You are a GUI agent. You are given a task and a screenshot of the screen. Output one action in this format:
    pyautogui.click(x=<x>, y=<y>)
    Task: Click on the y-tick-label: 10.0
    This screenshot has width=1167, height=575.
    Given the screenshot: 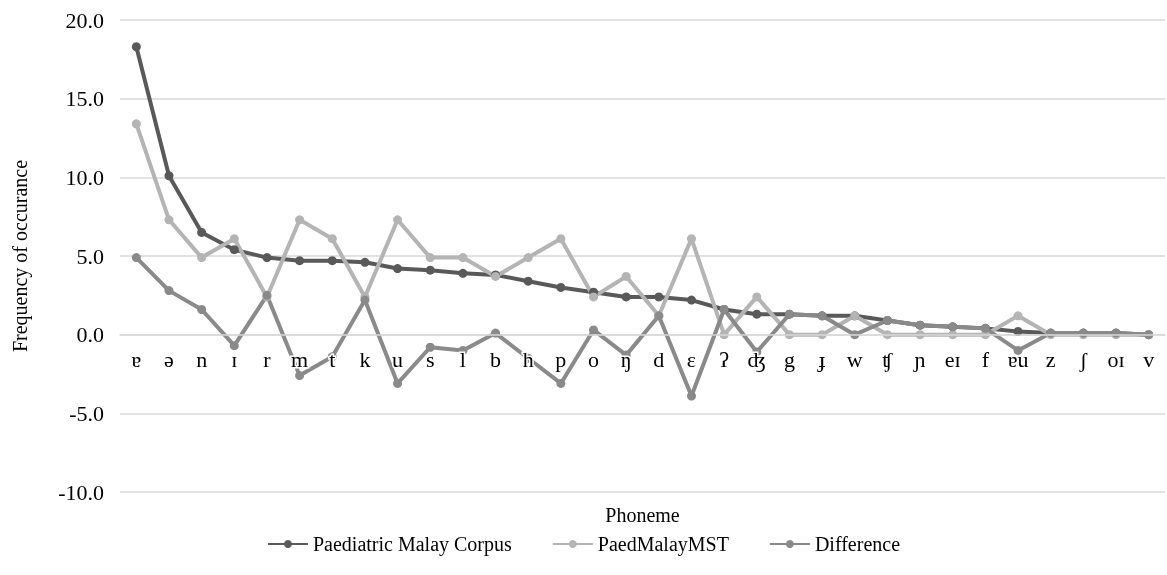 What is the action you would take?
    pyautogui.click(x=84, y=177)
    